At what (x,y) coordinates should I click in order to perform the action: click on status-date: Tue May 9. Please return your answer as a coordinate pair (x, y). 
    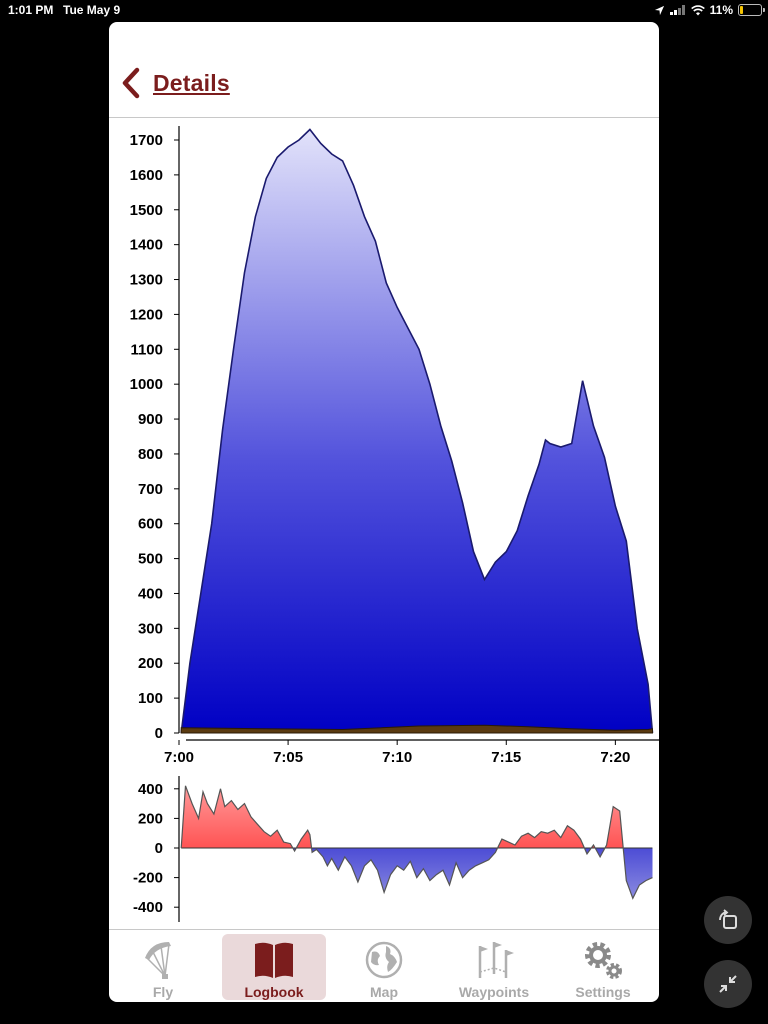
    Looking at the image, I should click on (92, 10).